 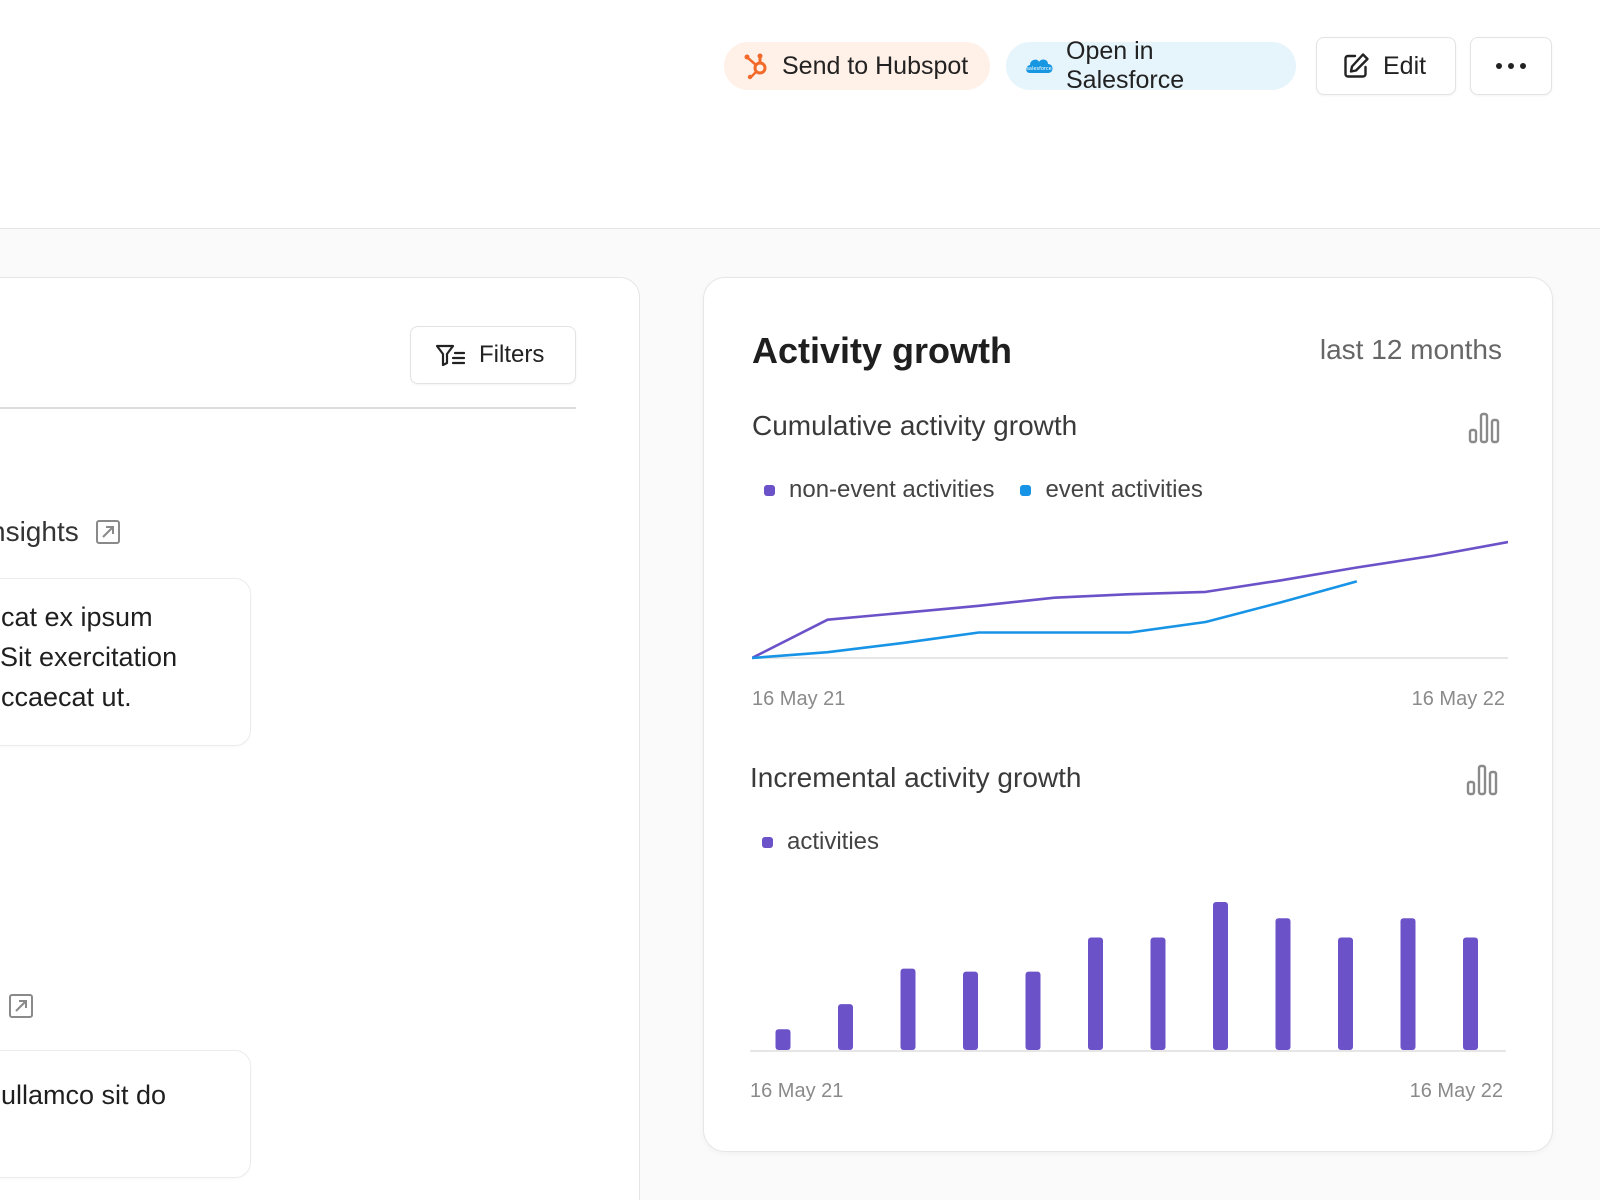 What do you see at coordinates (66, 697) in the screenshot?
I see `insight-card-line: ccaecat ut.` at bounding box center [66, 697].